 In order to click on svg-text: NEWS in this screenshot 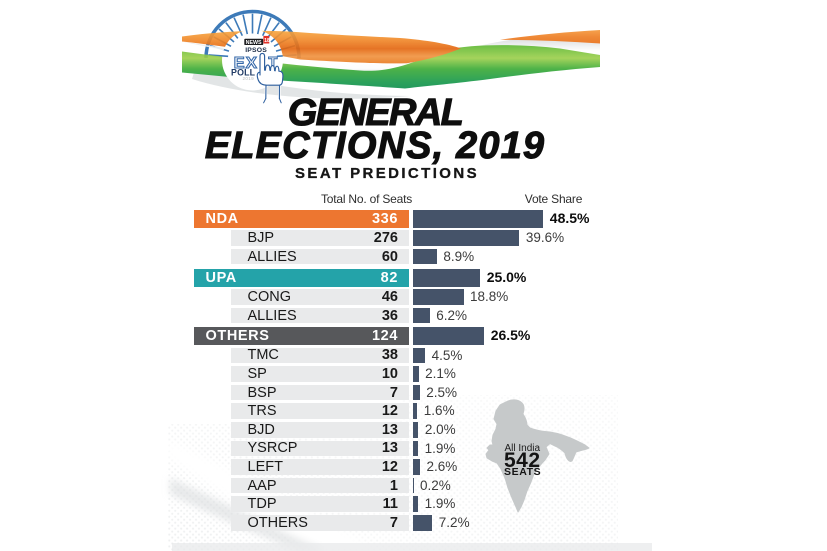, I will do `click(254, 43)`.